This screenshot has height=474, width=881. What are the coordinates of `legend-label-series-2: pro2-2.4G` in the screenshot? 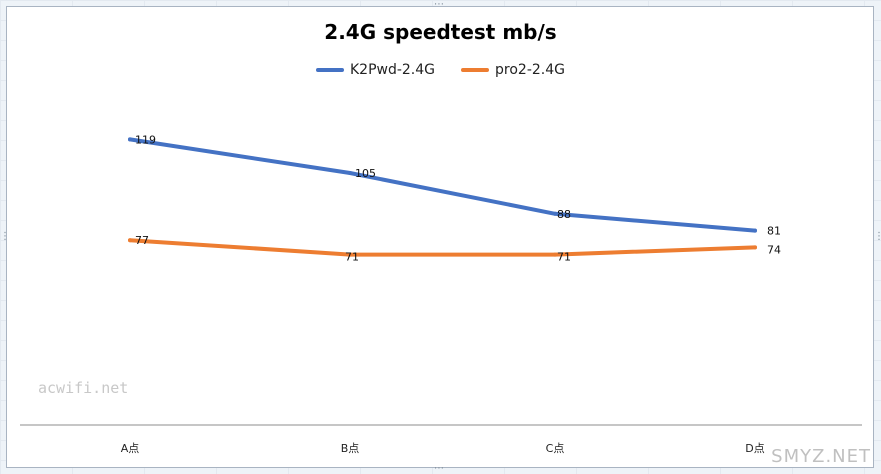 It's located at (530, 70).